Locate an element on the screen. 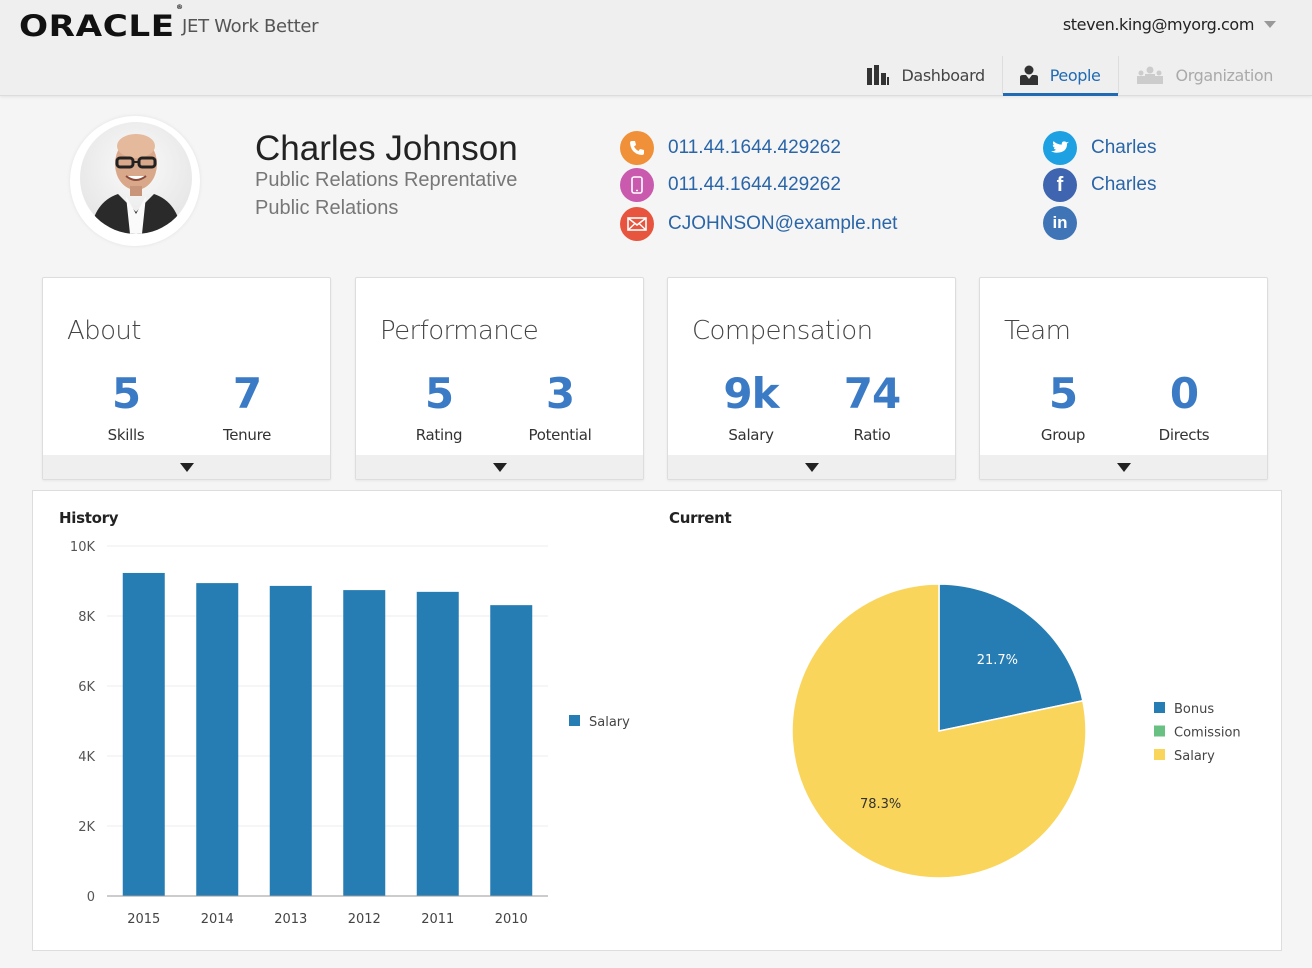 The image size is (1312, 968). card-title: Team is located at coordinates (1037, 331).